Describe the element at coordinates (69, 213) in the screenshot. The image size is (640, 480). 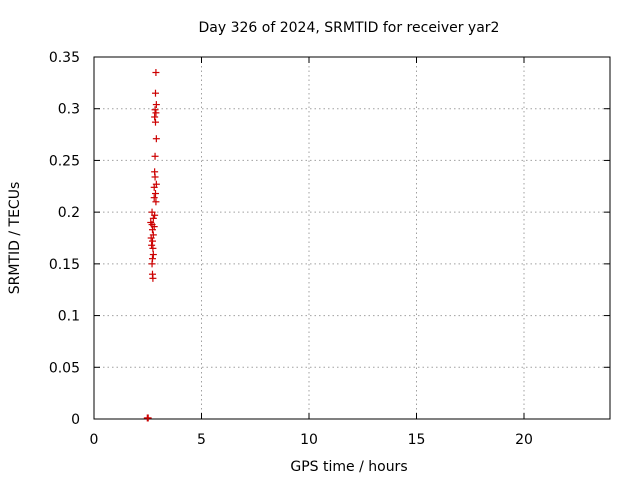
I see `y-tick-label: 0.2` at that location.